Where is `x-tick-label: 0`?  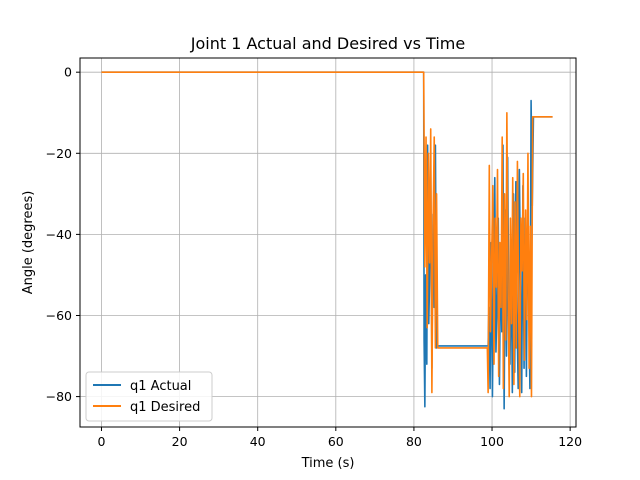 x-tick-label: 0 is located at coordinates (102, 441).